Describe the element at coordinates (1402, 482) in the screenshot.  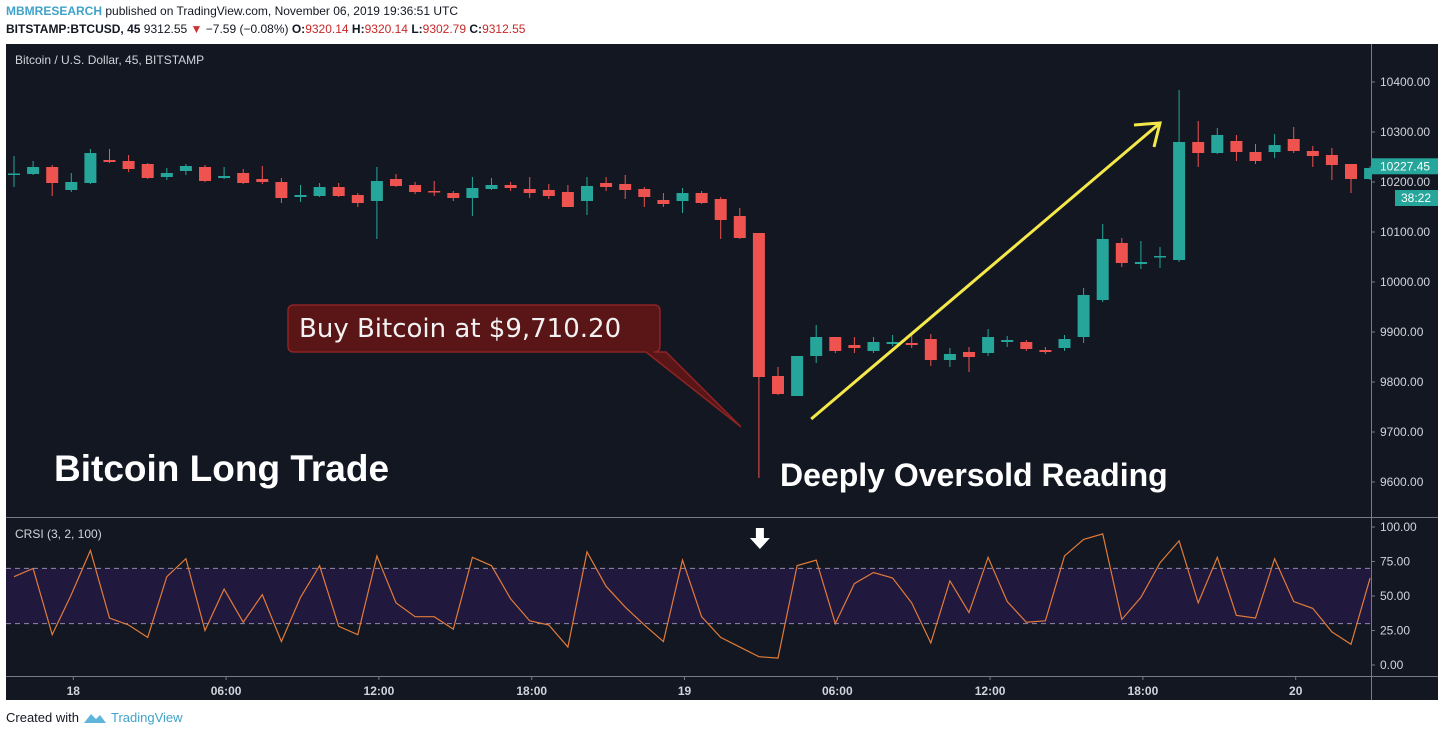
I see `price-tick-label: 9600.00` at that location.